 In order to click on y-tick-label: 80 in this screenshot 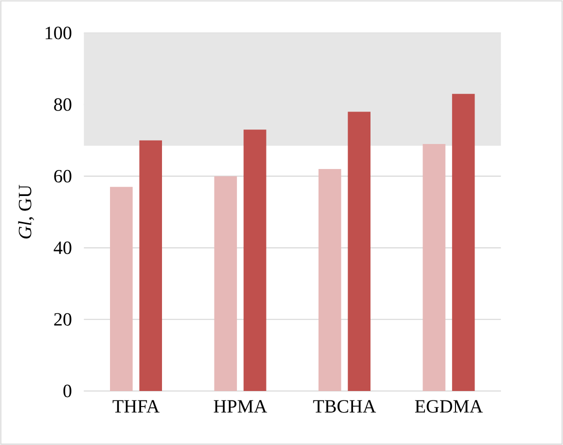, I will do `click(63, 104)`.